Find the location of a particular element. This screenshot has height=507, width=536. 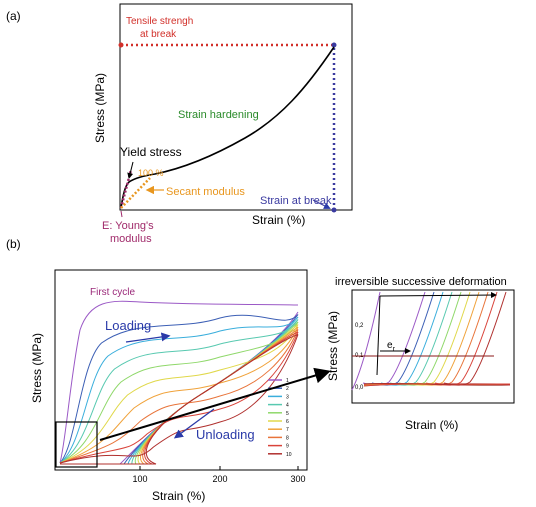

youngs-label-1: E: Young's is located at coordinates (128, 226).